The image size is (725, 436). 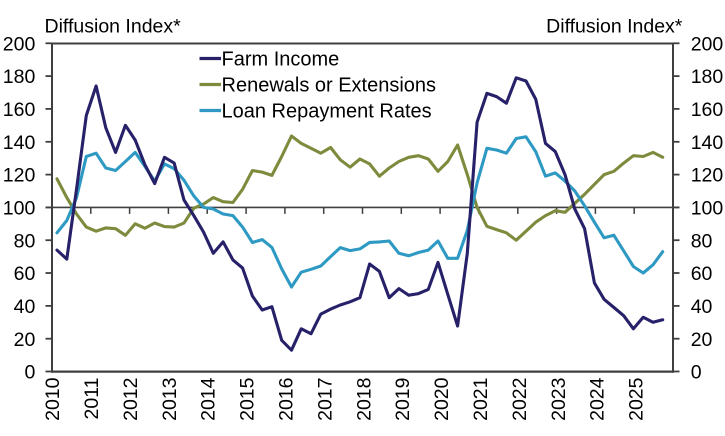 What do you see at coordinates (481, 399) in the screenshot?
I see `svg-text: 2021` at bounding box center [481, 399].